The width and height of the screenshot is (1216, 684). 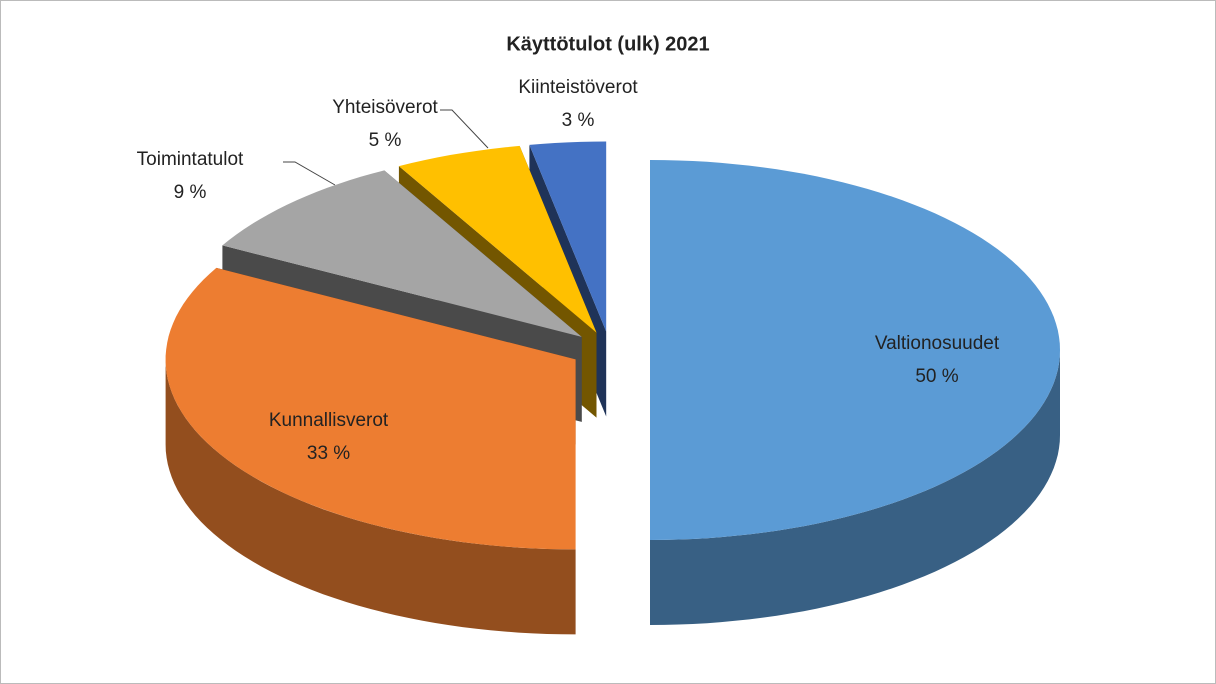 What do you see at coordinates (328, 453) in the screenshot?
I see `data-label-value: 33 %` at bounding box center [328, 453].